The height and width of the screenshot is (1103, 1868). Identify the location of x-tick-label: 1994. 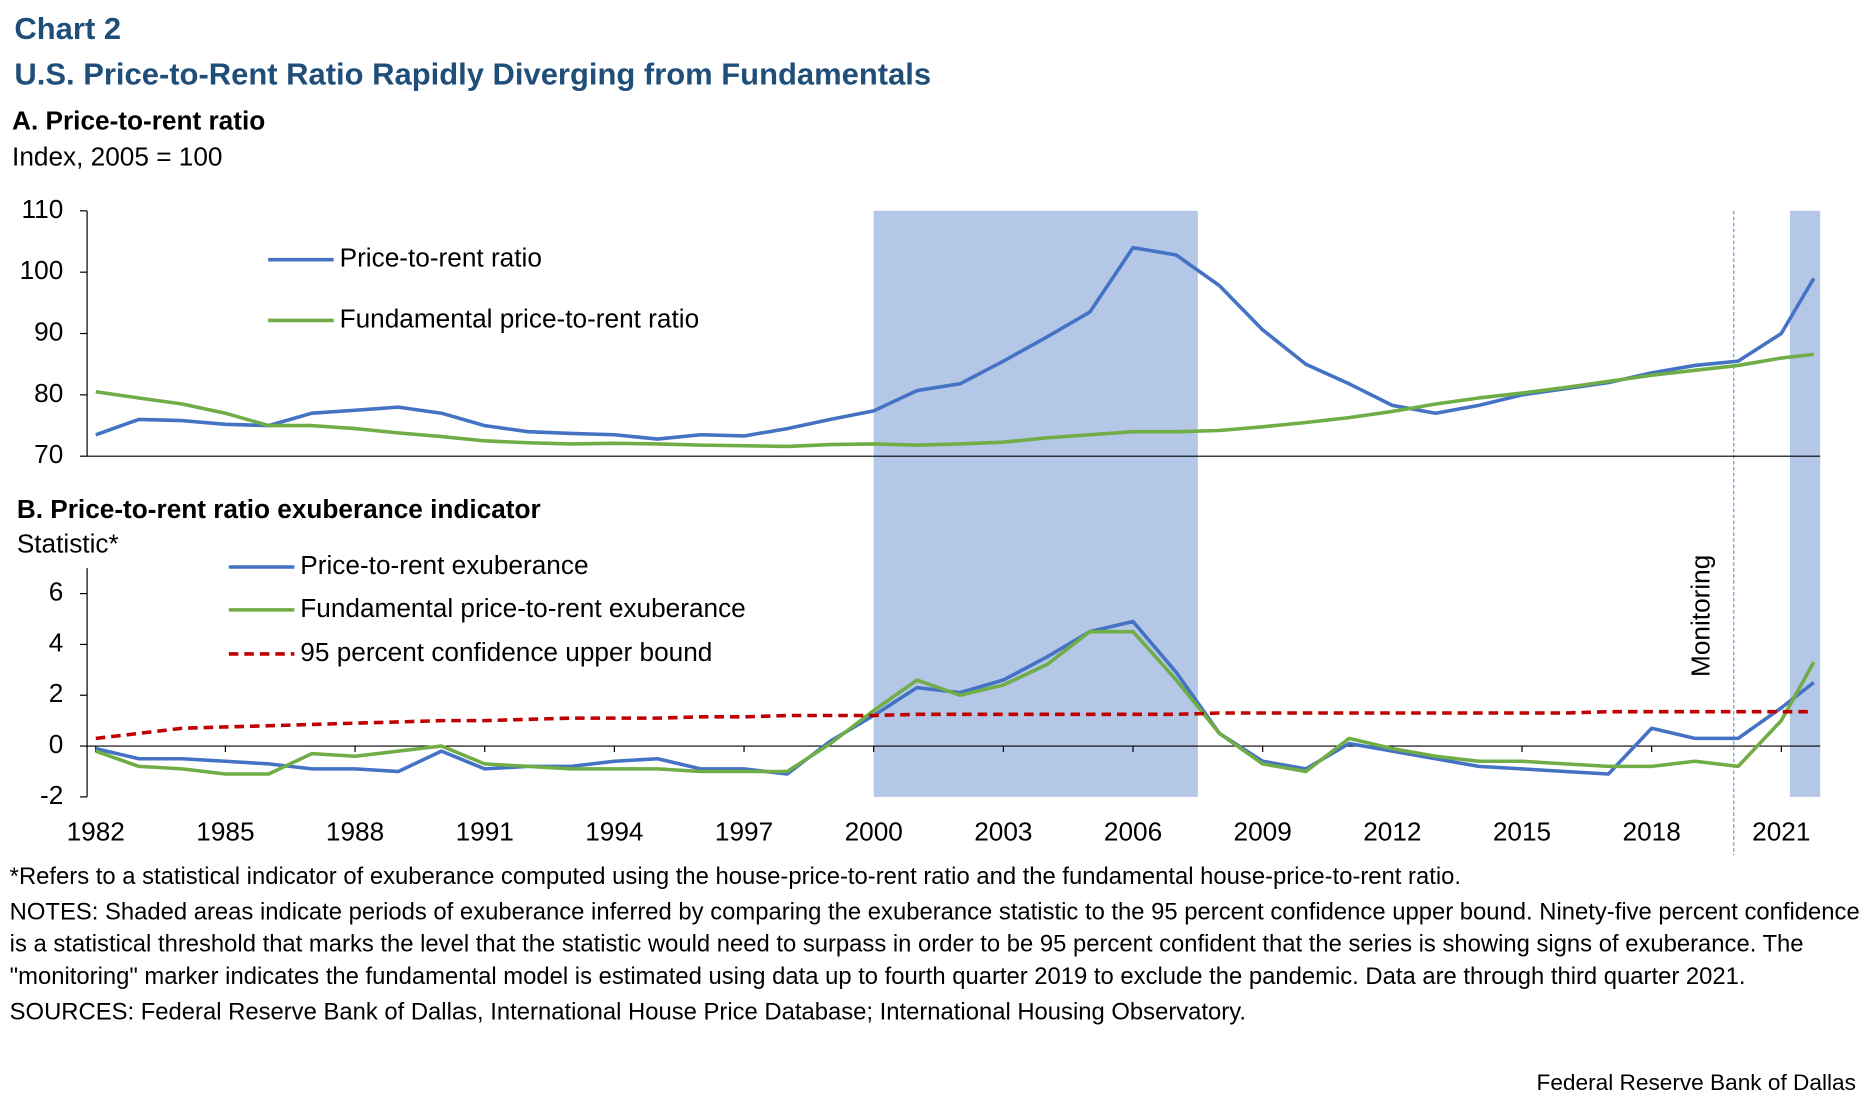
(614, 832).